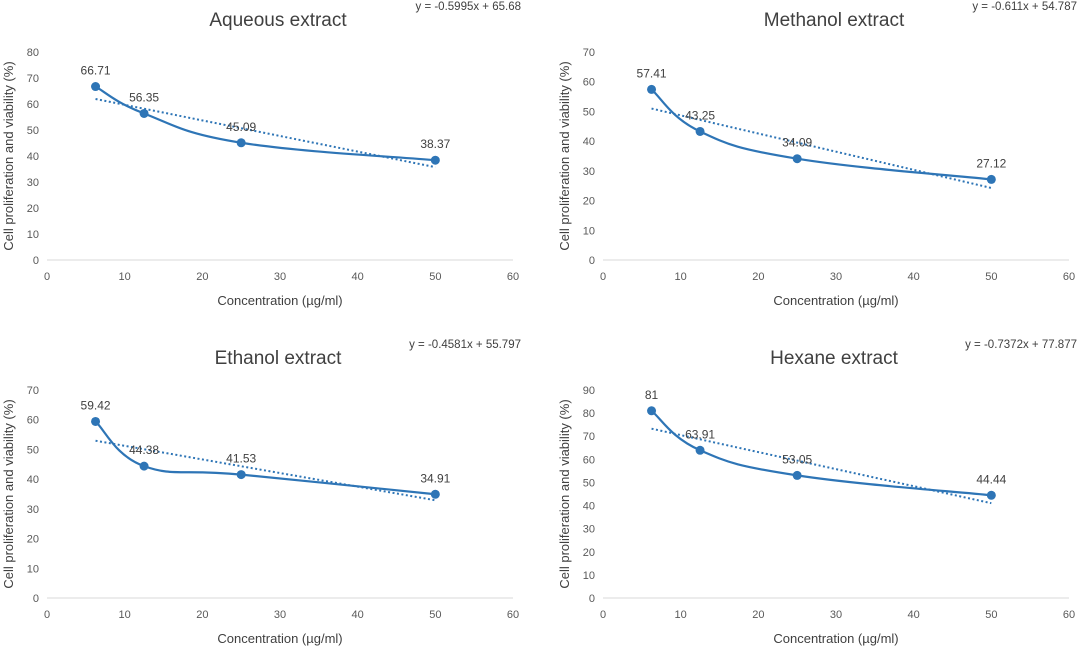 This screenshot has height=655, width=1079. Describe the element at coordinates (1024, 7) in the screenshot. I see `trendline-equation: y = -0.611x + 54.787` at that location.